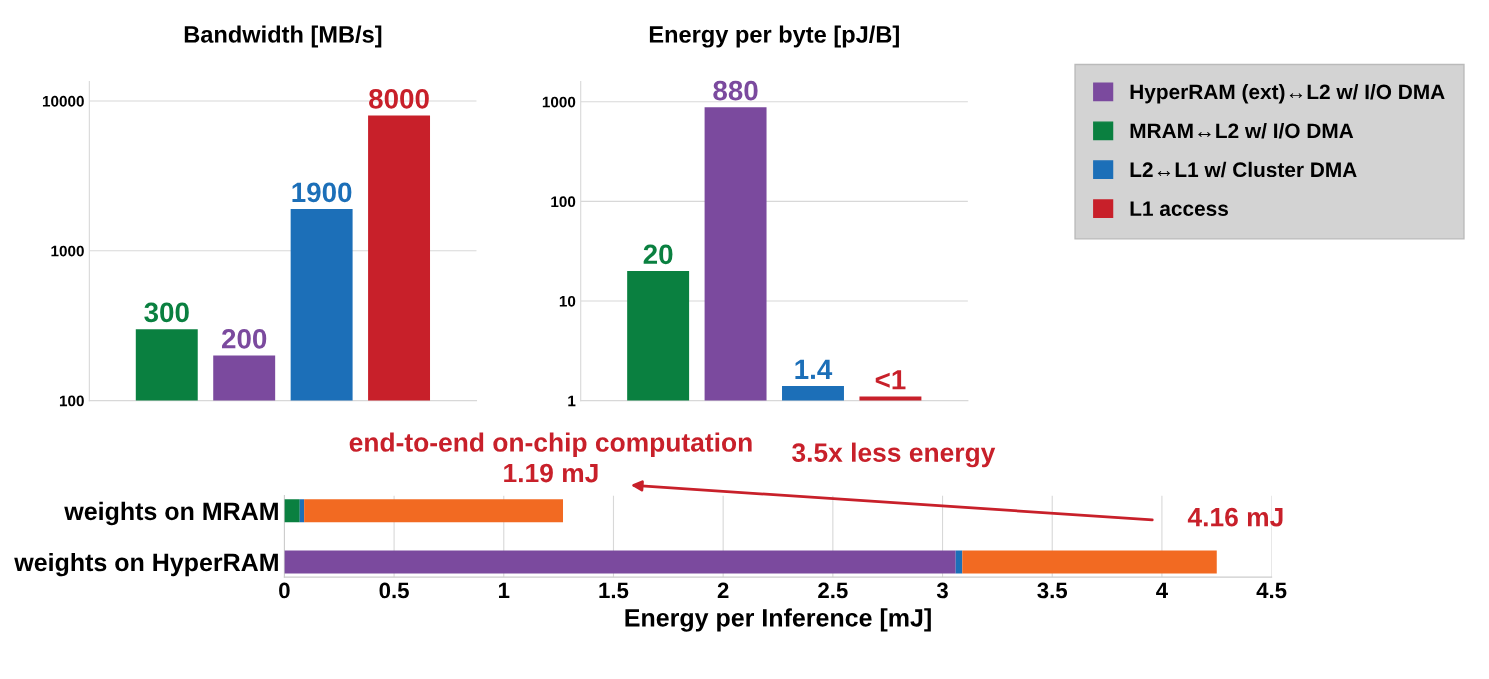  Describe the element at coordinates (394, 590) in the screenshot. I see `x-tick-label: 0.5` at that location.